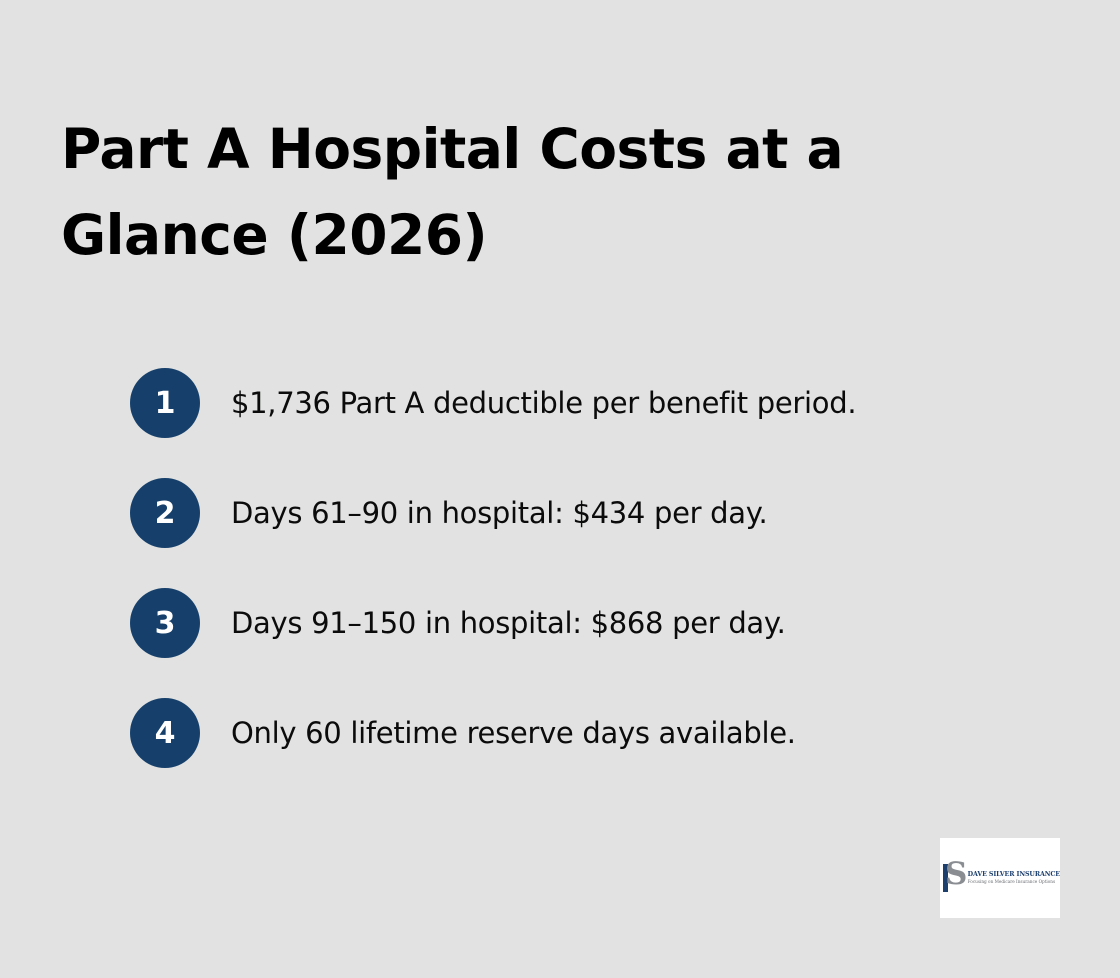 The width and height of the screenshot is (1120, 978). I want to click on list-item: 2 Days 61–90 in hospital: $434 per day., so click(493, 513).